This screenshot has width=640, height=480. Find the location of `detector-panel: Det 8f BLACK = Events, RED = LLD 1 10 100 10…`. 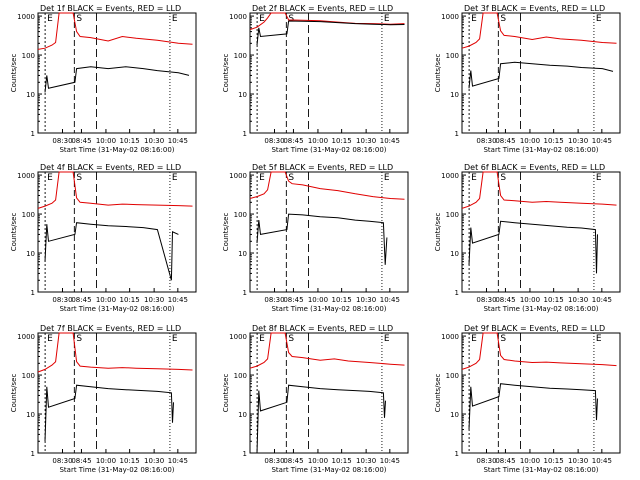

detector-panel: Det 8f BLACK = Events, RED = LLD 1 10 100 10… is located at coordinates (315, 399).